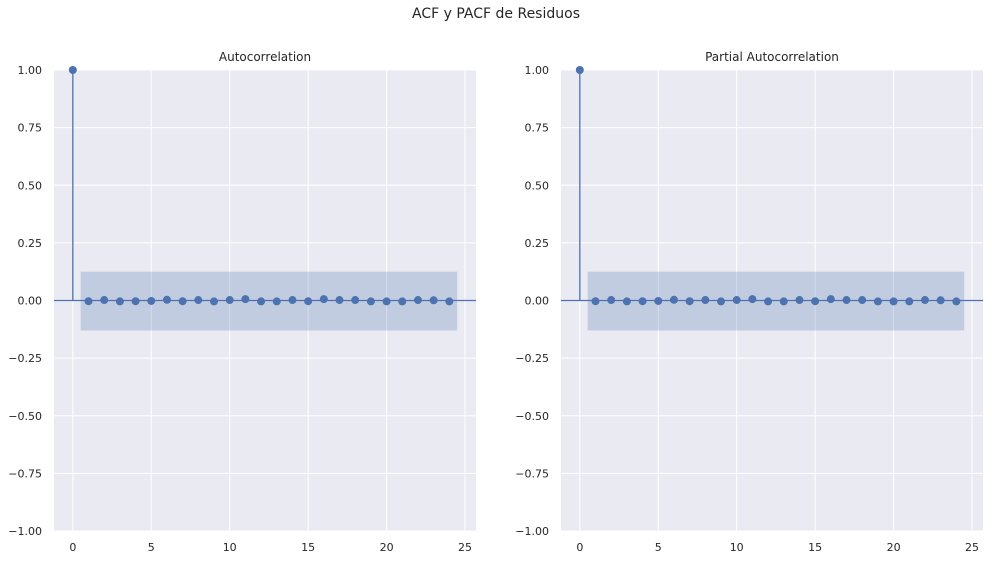 The image size is (992, 563). What do you see at coordinates (265, 57) in the screenshot?
I see `panel-title: Autocorrelation` at bounding box center [265, 57].